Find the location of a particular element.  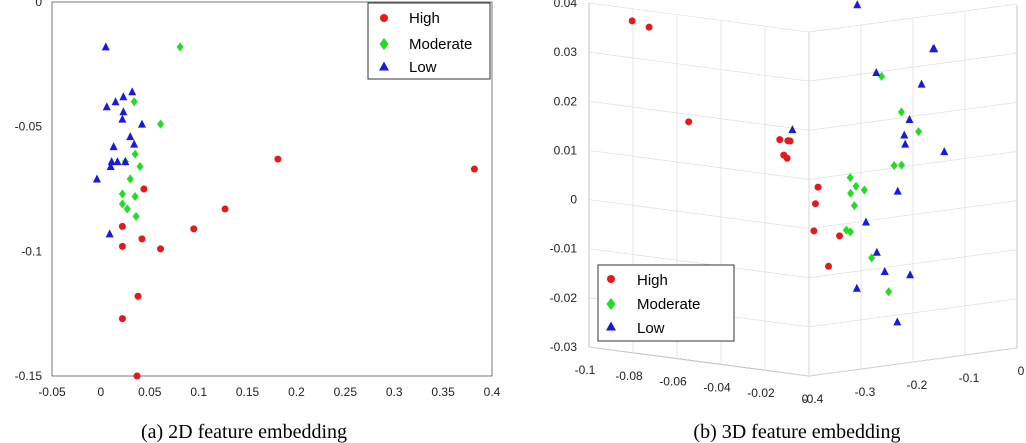

x-tick-2d: 0 is located at coordinates (101, 392).